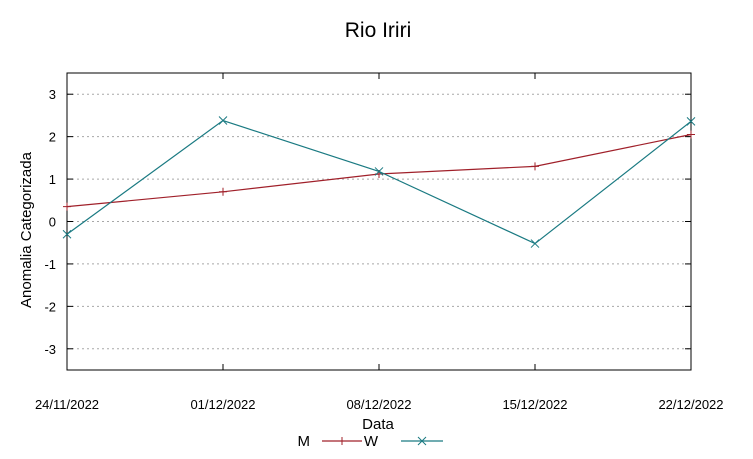 This screenshot has height=459, width=753. I want to click on x-tick-label: 15/12/2022, so click(534, 404).